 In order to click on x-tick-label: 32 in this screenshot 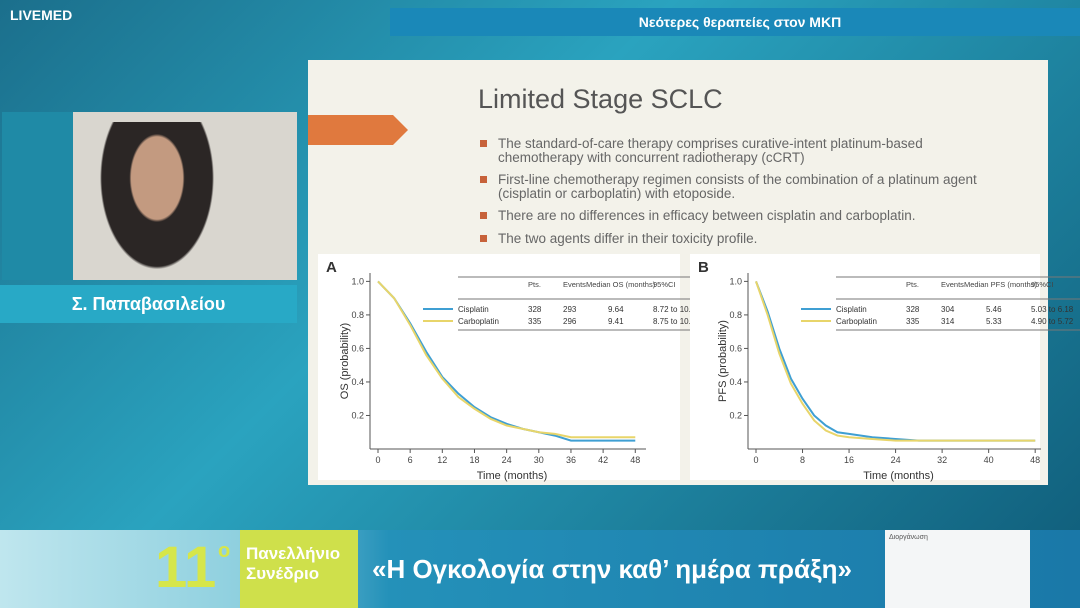, I will do `click(942, 460)`.